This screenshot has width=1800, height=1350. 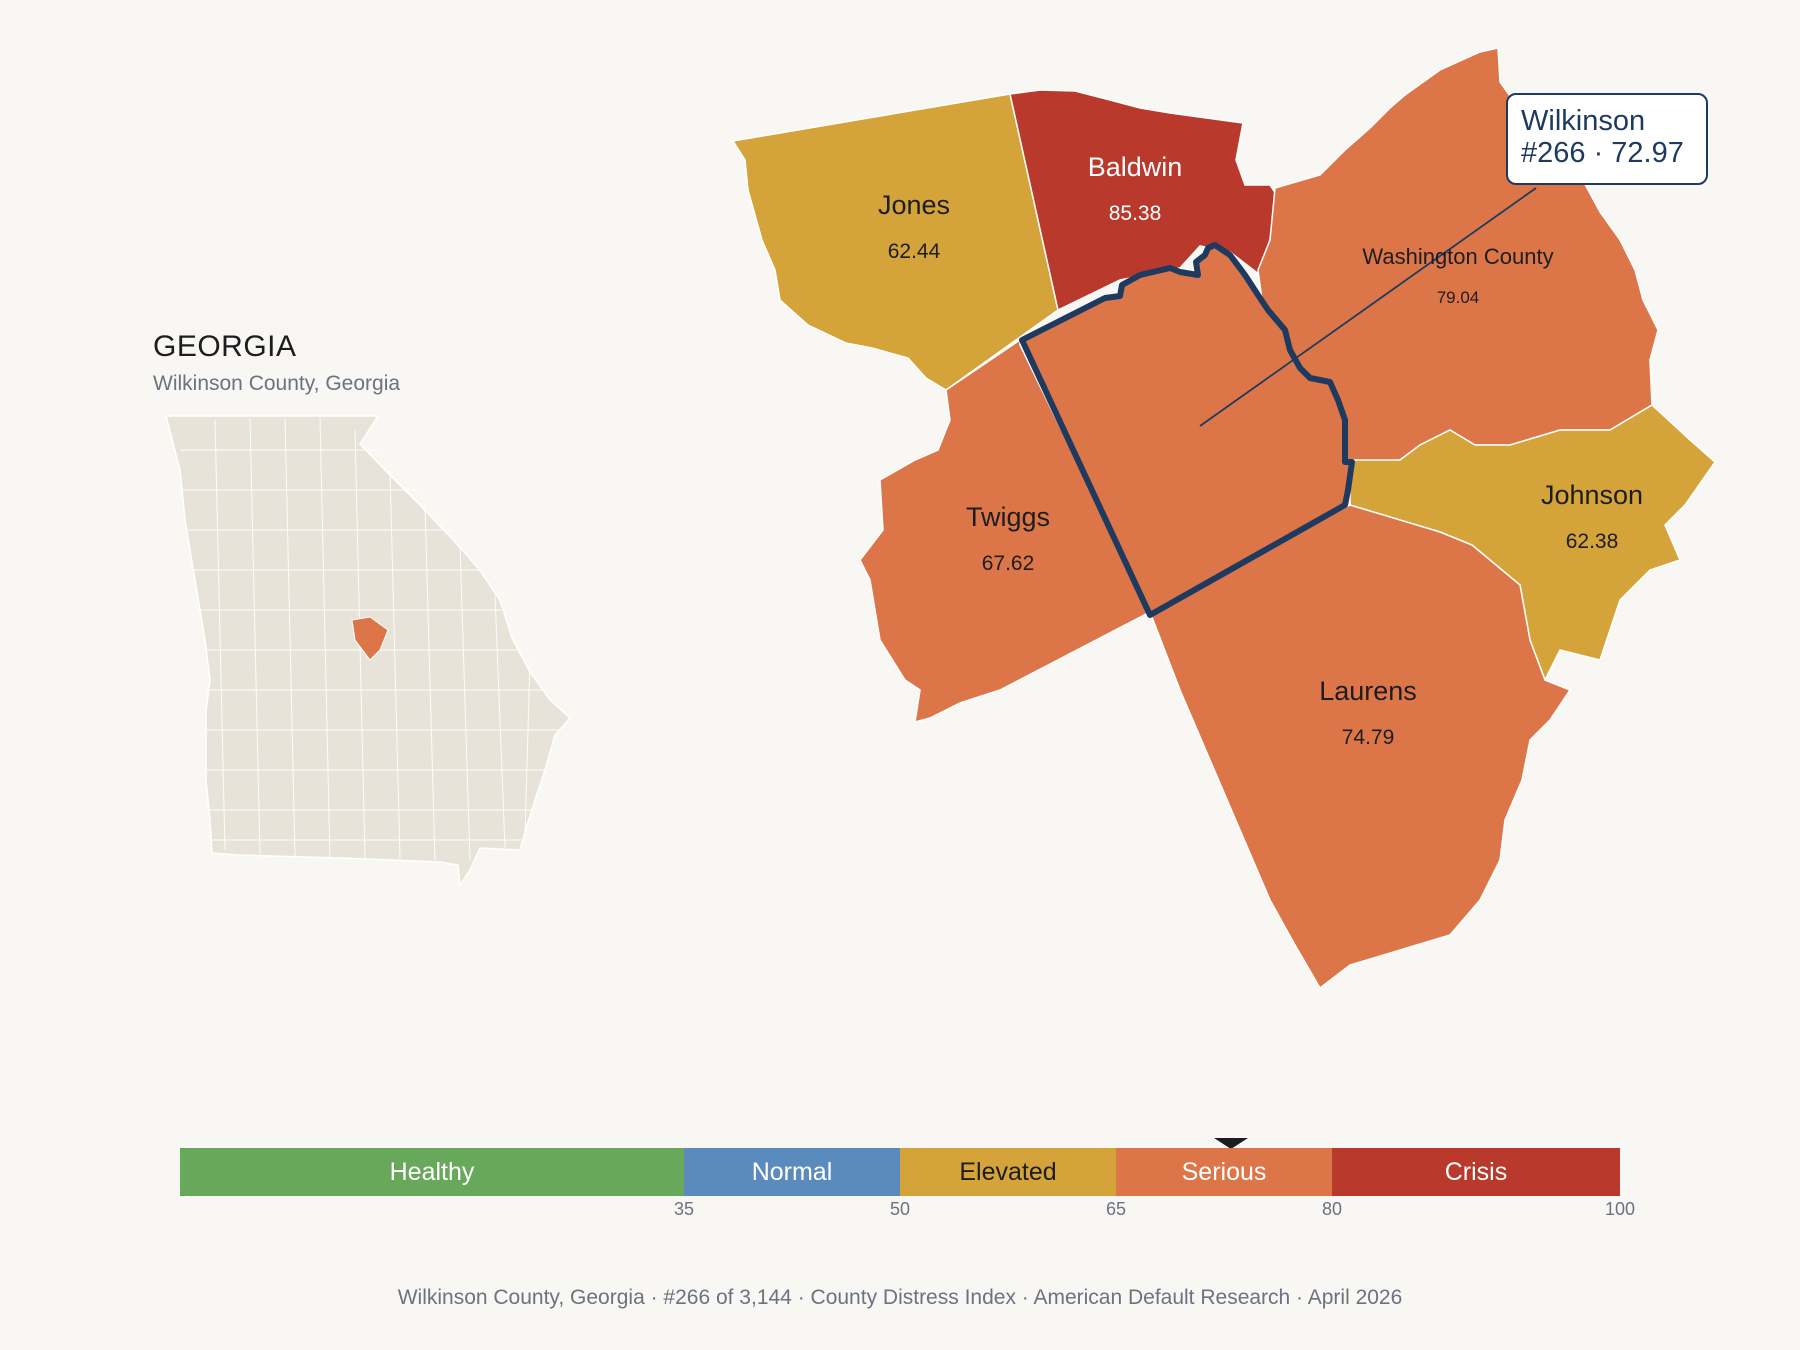 I want to click on legend-tick-50: 50, so click(x=900, y=1209).